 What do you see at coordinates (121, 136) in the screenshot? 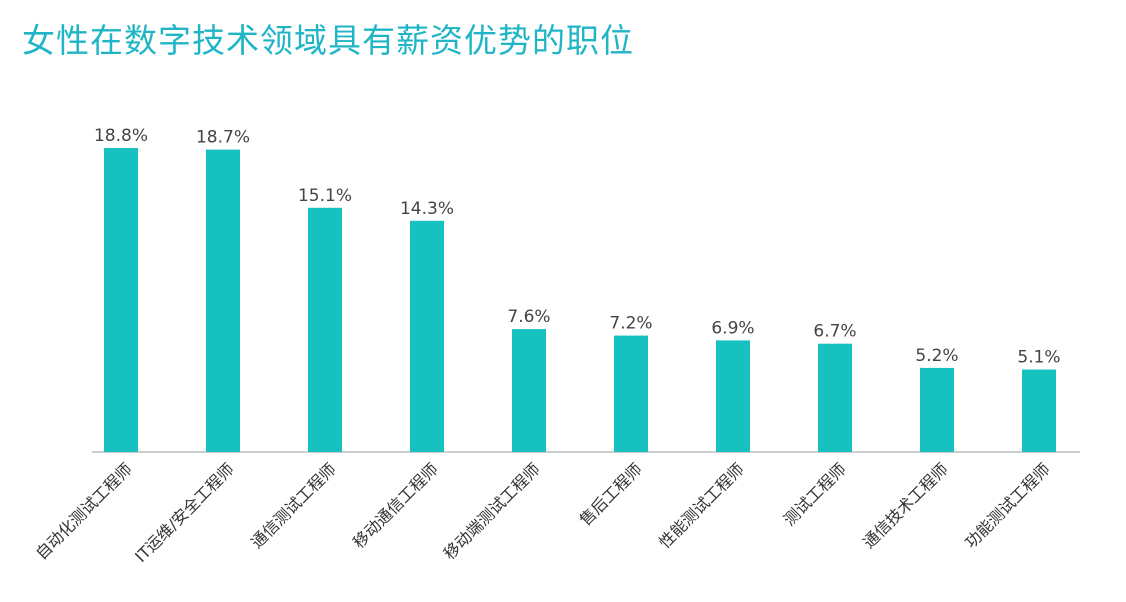
I see `value-label-1: 18.8%` at bounding box center [121, 136].